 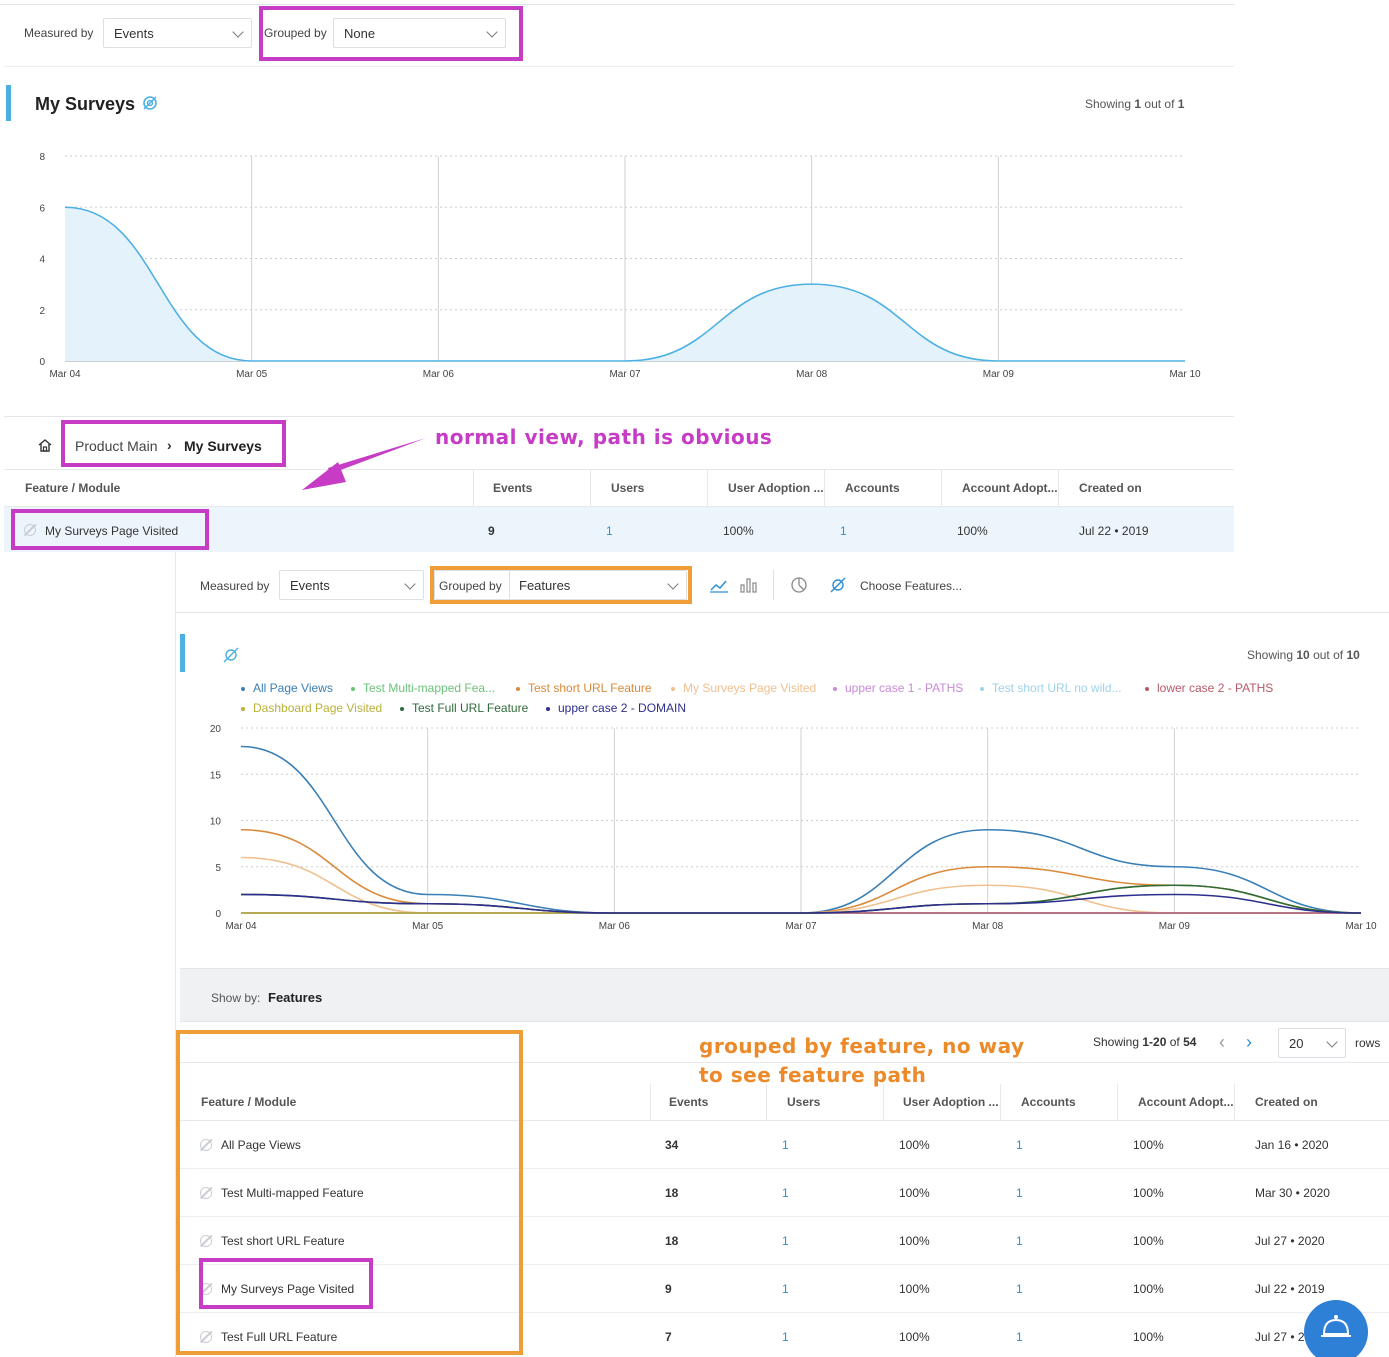 What do you see at coordinates (1159, 104) in the screenshot?
I see `showing-mid: out of` at bounding box center [1159, 104].